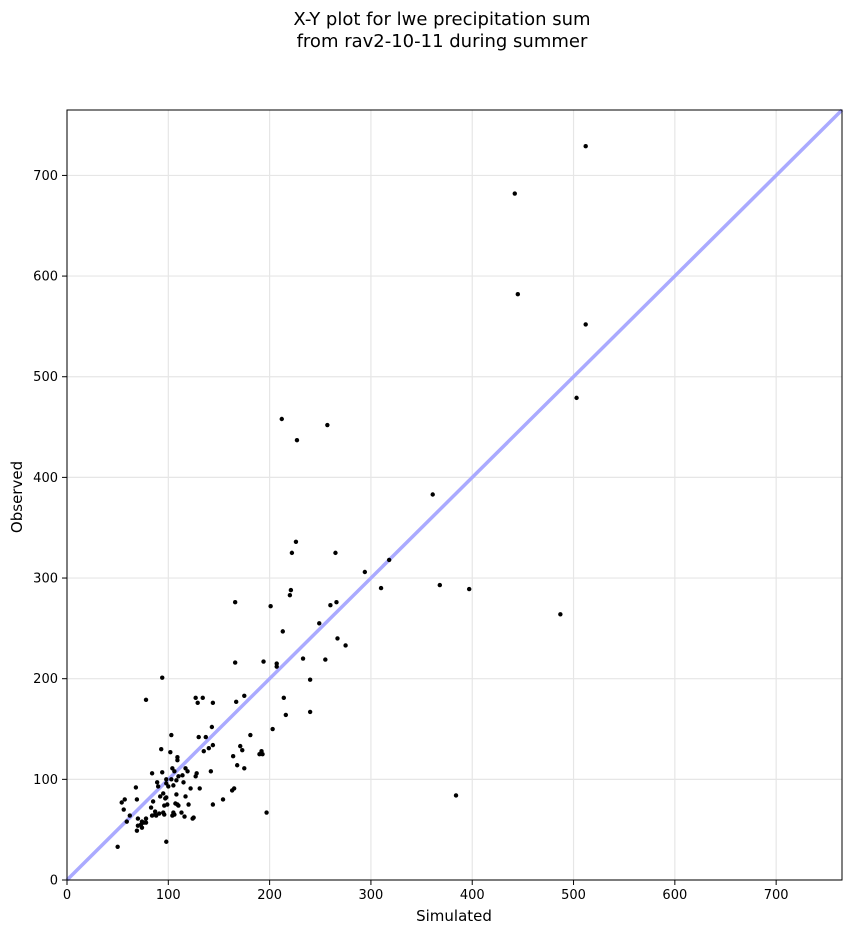 This screenshot has height=938, width=851. I want to click on y-tick-label: 700, so click(45, 176).